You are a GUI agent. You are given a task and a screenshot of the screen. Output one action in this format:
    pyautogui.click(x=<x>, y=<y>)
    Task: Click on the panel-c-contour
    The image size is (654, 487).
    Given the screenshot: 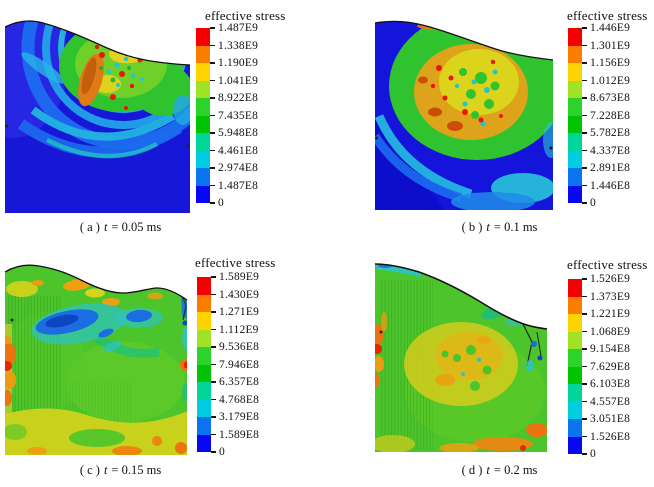 What is the action you would take?
    pyautogui.click(x=97, y=358)
    